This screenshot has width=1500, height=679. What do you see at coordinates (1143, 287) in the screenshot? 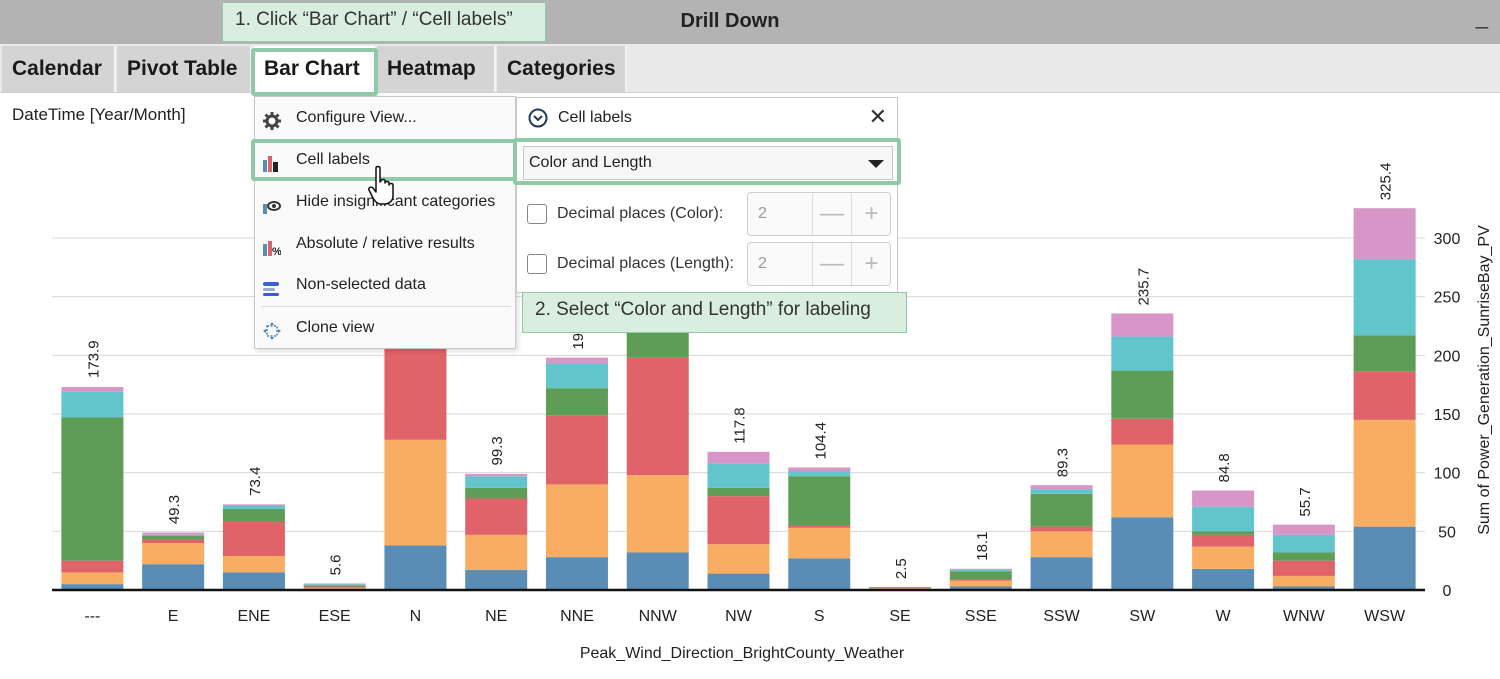
I see `bar-total-label: 235.7` at bounding box center [1143, 287].